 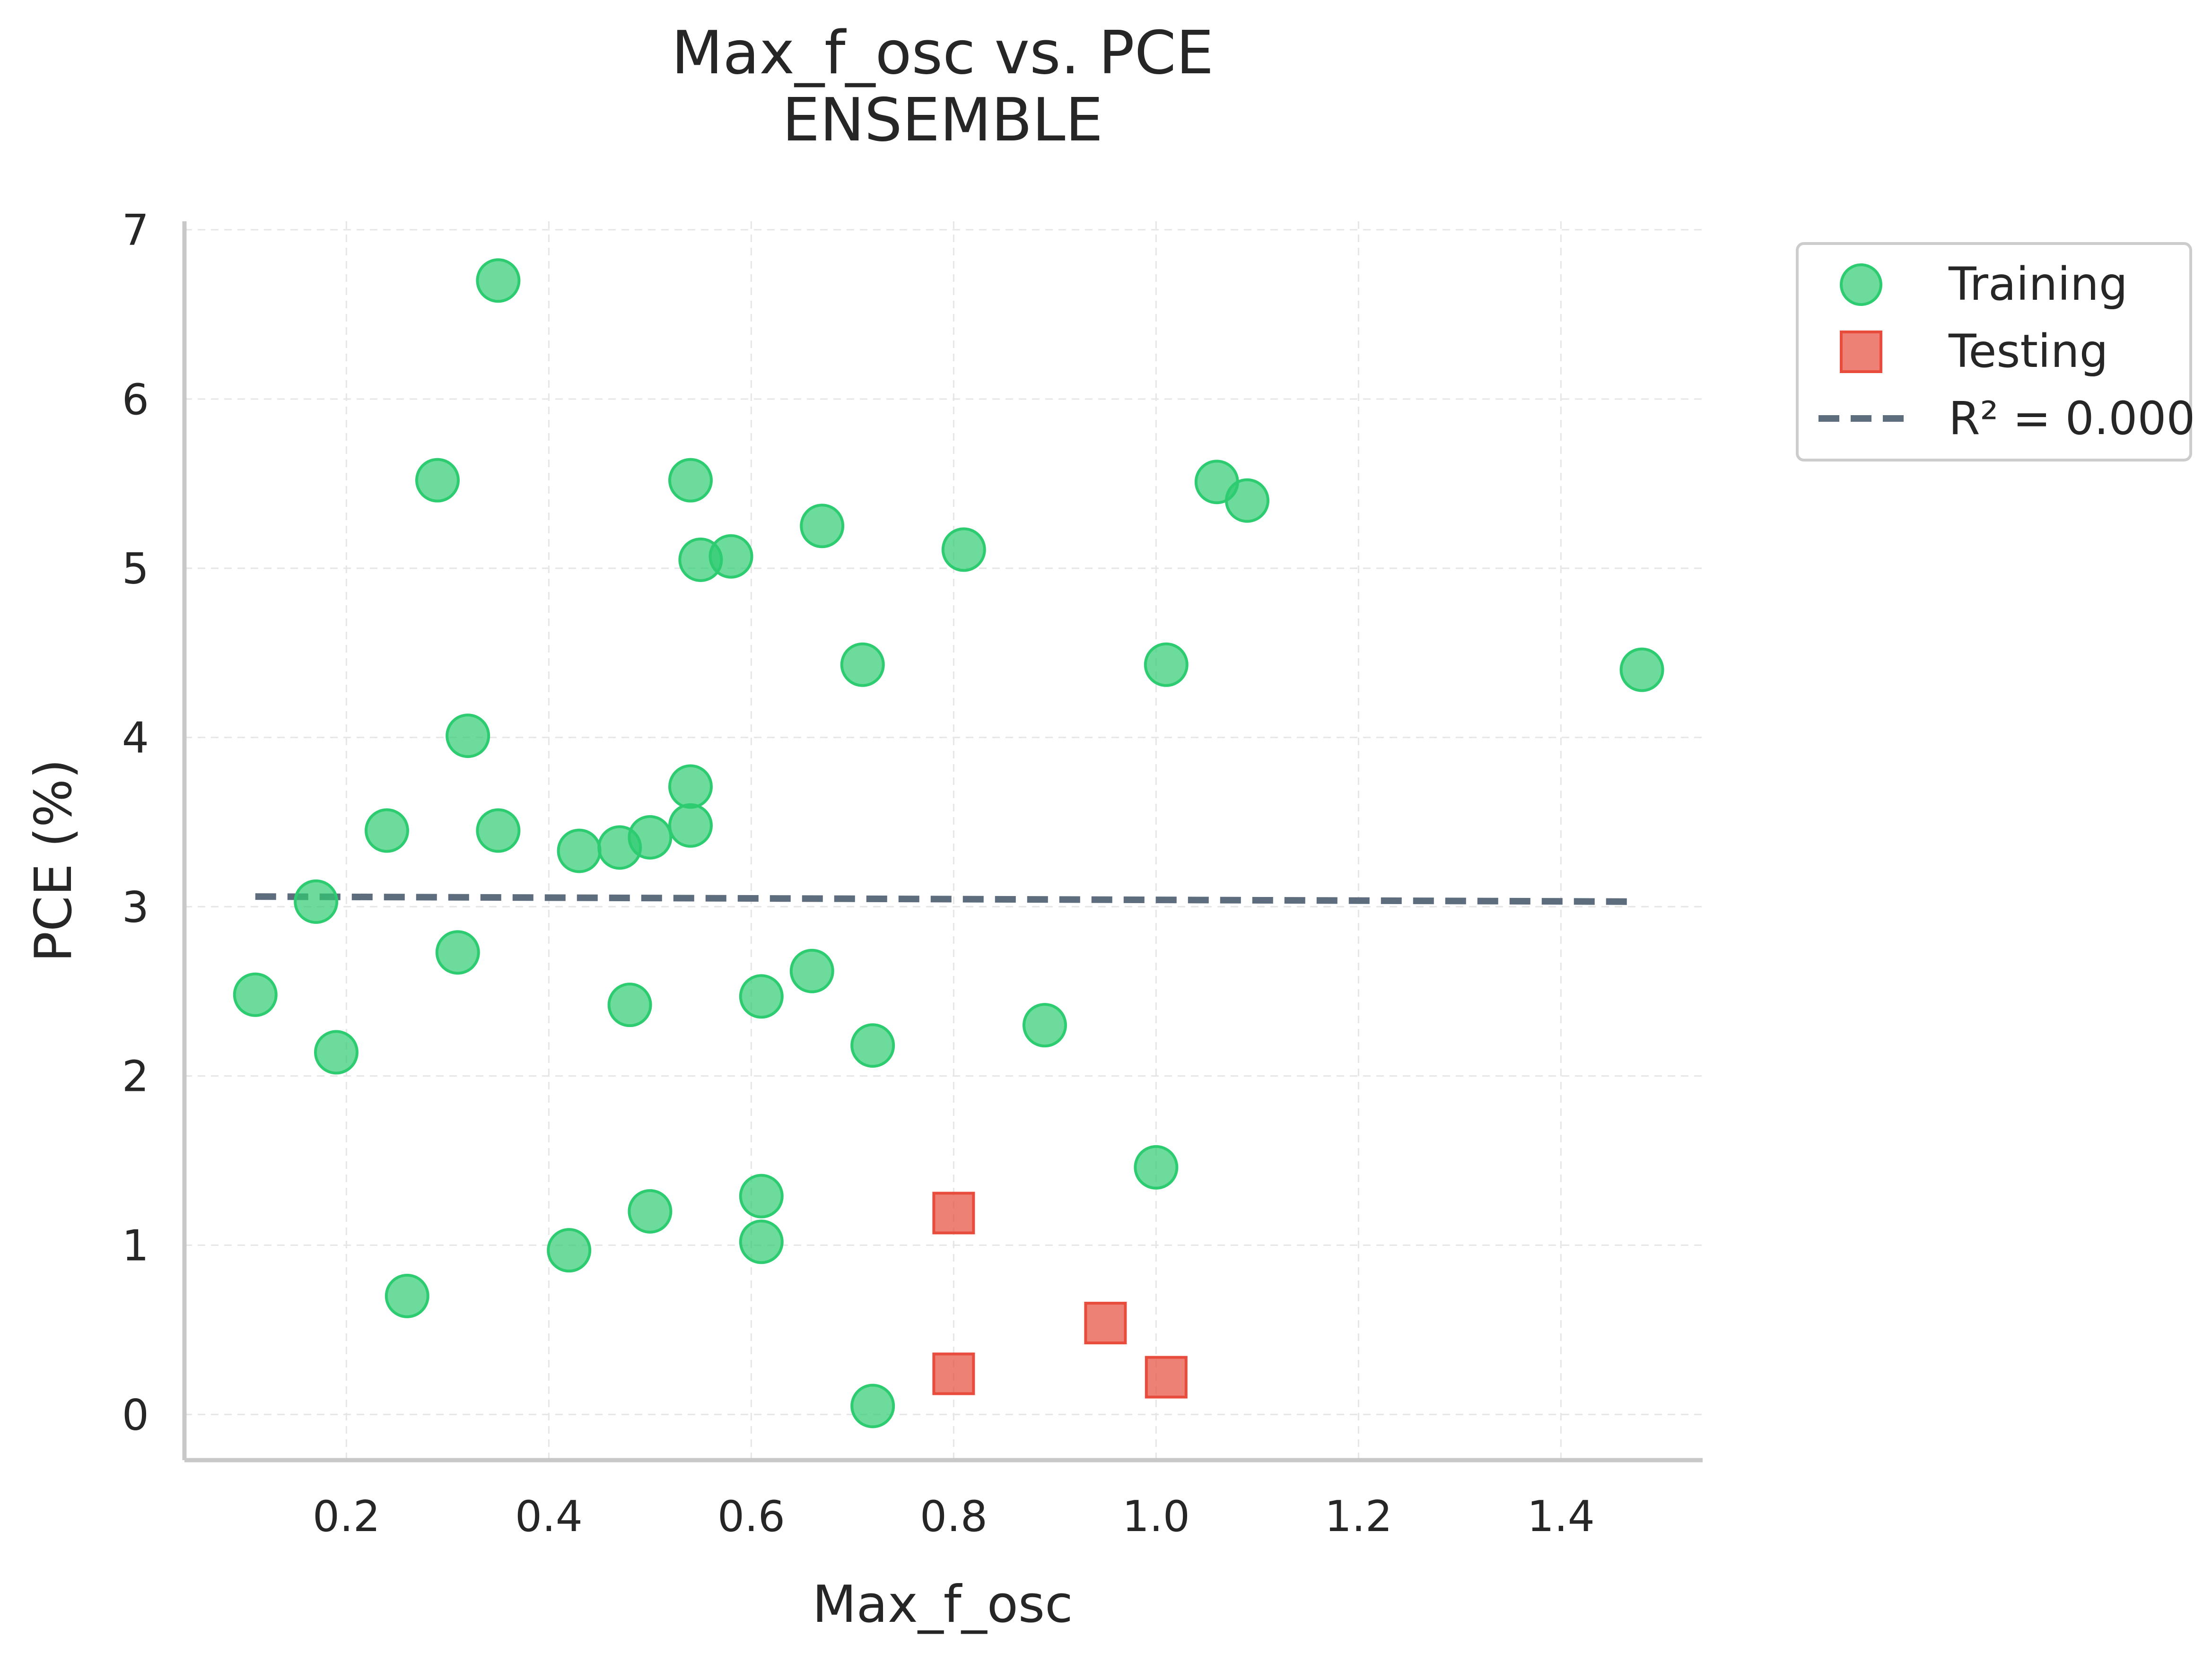 I want to click on y-tick-label: 6, so click(x=135, y=400).